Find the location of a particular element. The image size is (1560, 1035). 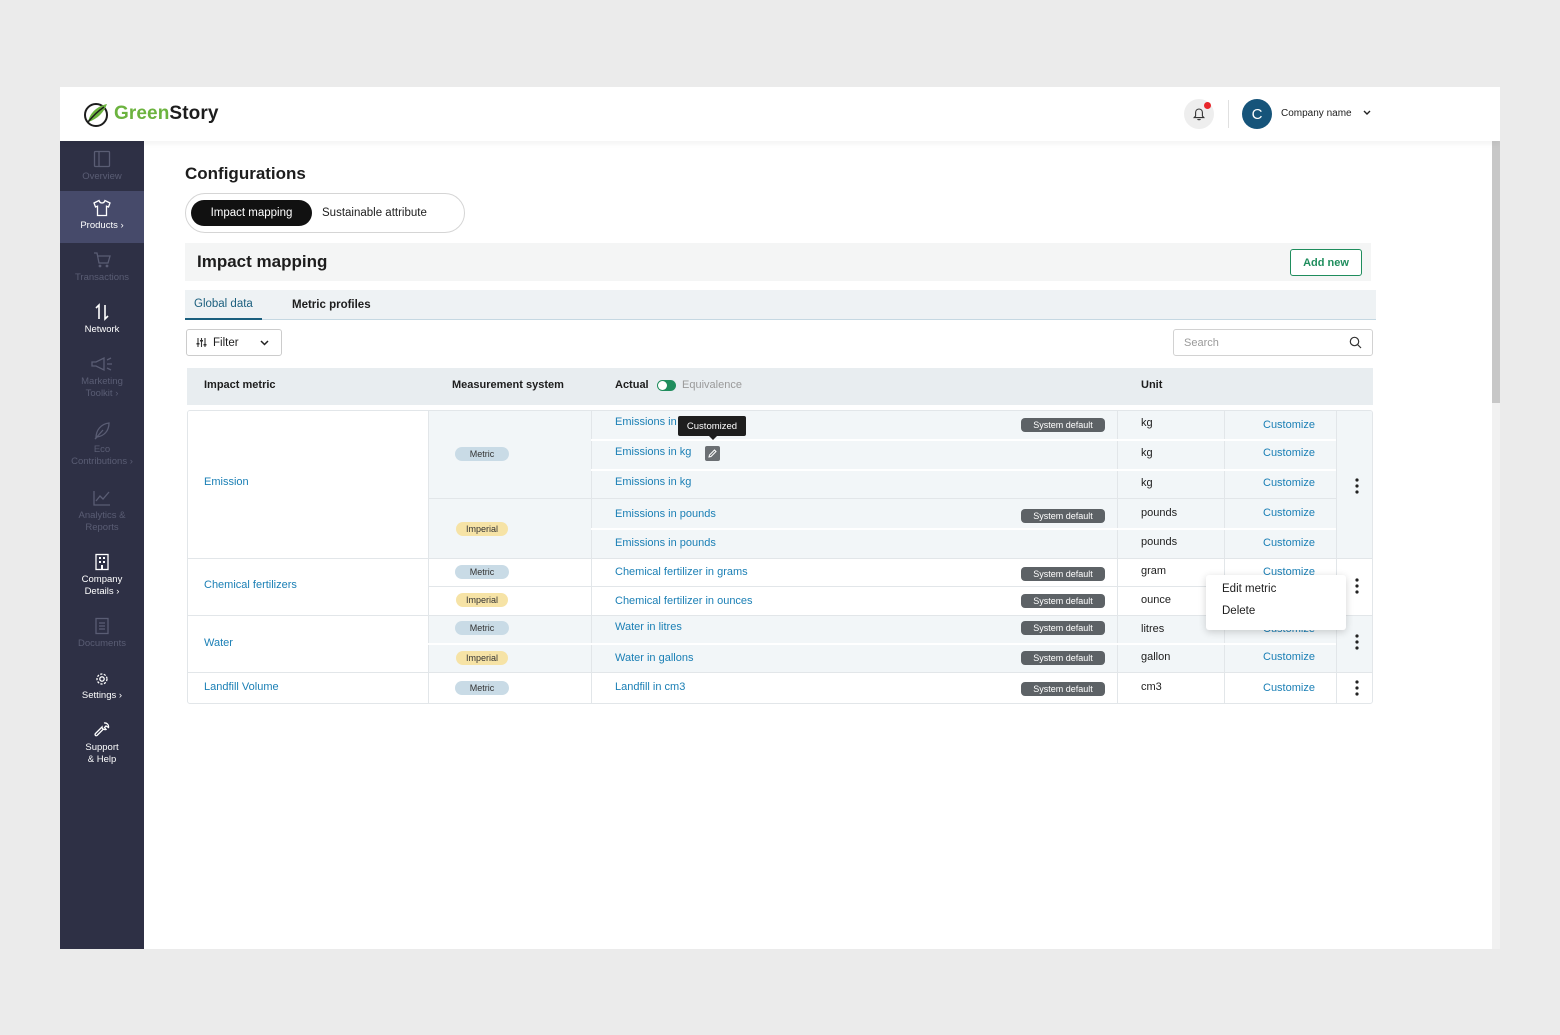

group-divider is located at coordinates (780, 672).